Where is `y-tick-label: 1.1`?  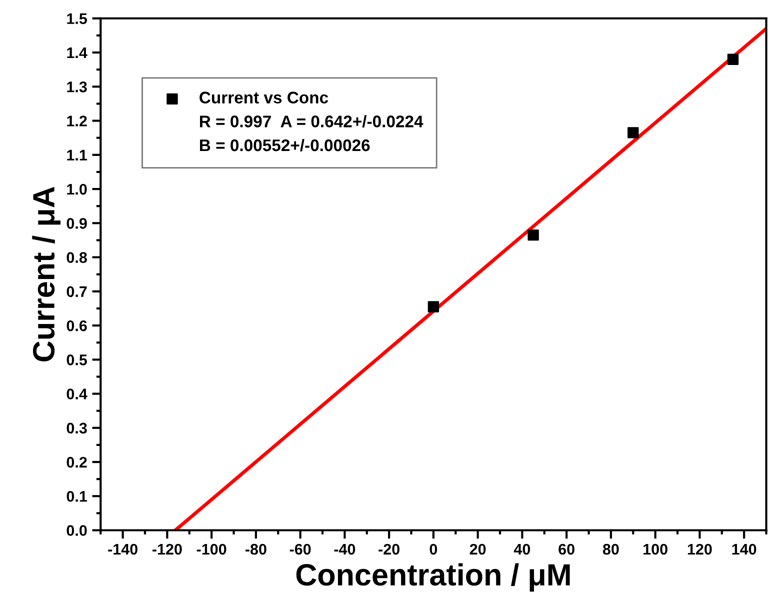
y-tick-label: 1.1 is located at coordinates (77, 155).